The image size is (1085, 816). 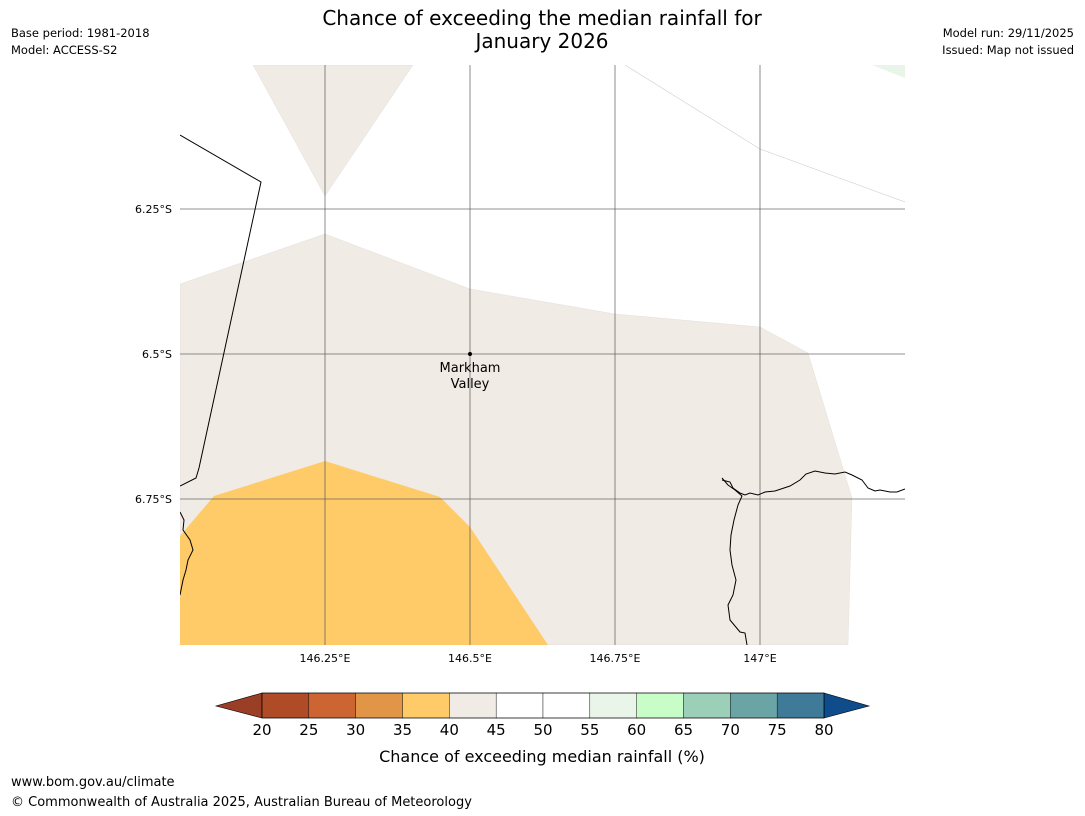 I want to click on base-period: Base period: 1981-2018, so click(x=80, y=33).